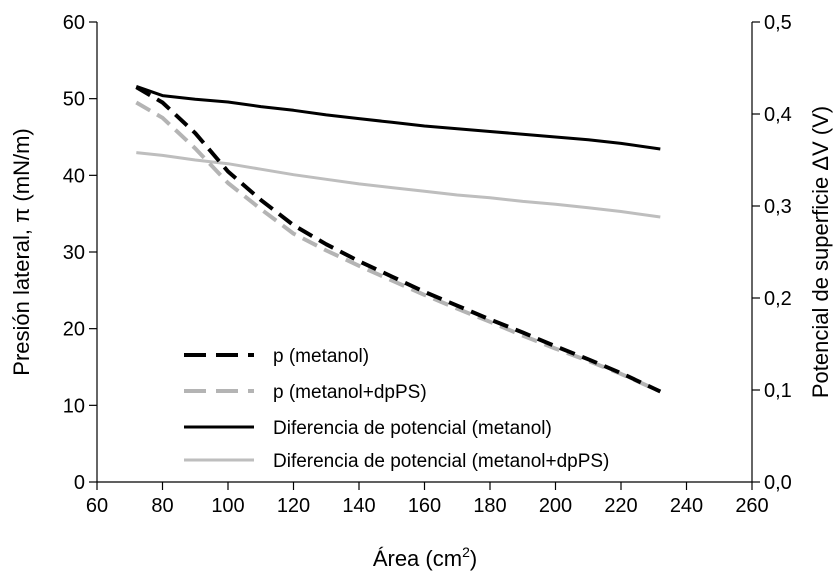  I want to click on y-right-tick-label: 0,1, so click(778, 391).